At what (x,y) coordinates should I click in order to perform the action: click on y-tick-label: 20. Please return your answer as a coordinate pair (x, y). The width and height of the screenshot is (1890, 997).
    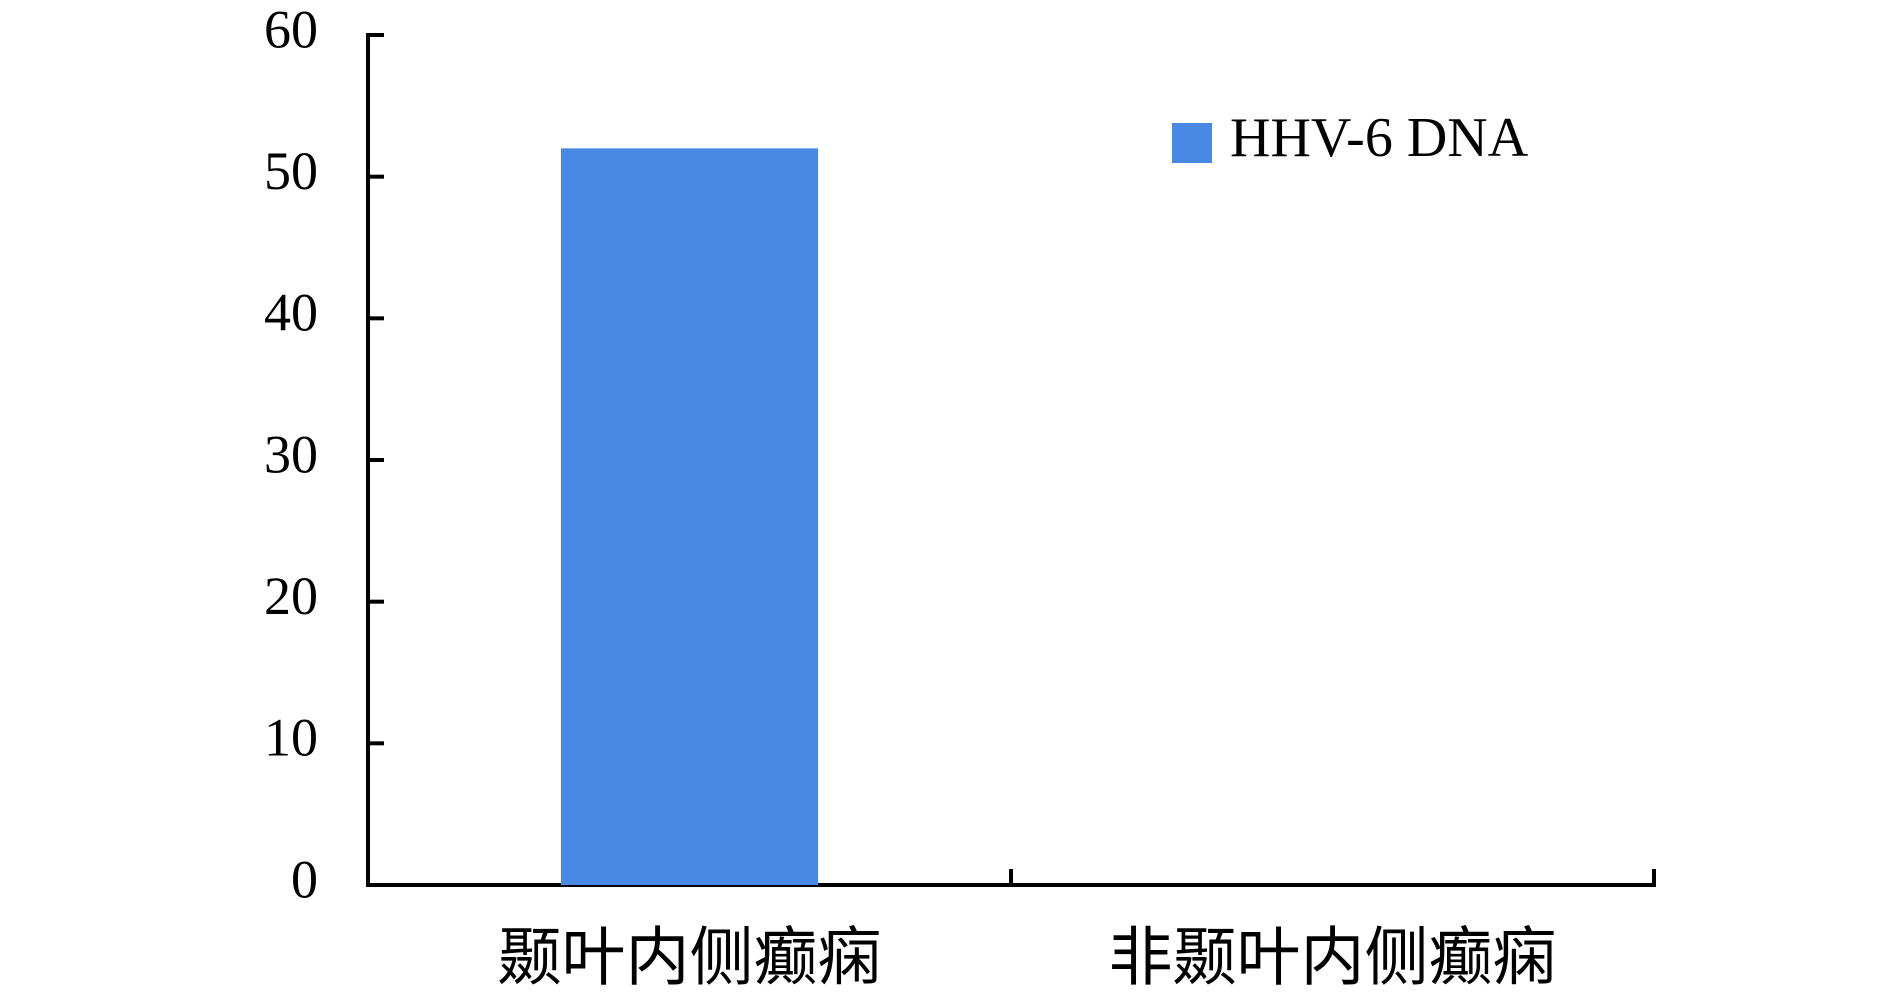
    Looking at the image, I should click on (291, 596).